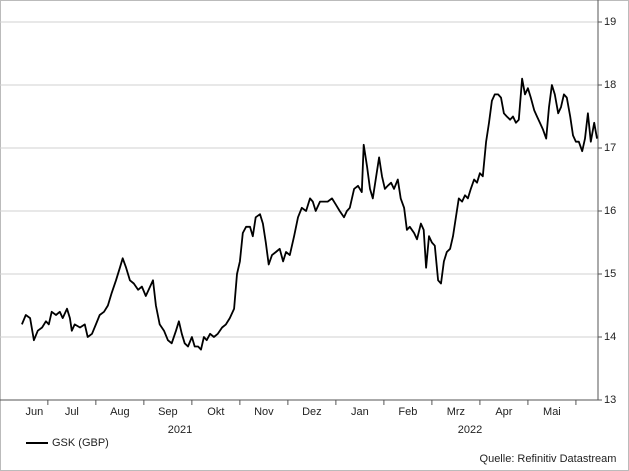 The width and height of the screenshot is (629, 471). I want to click on x-tick-label: Aug, so click(120, 412).